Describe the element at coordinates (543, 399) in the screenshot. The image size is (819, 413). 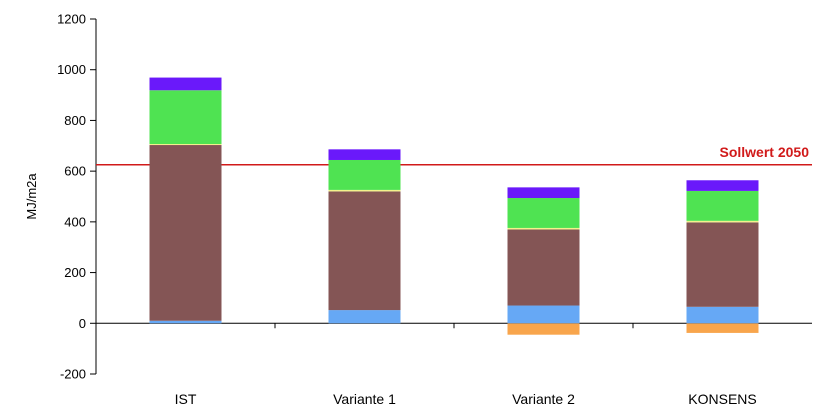
I see `x-category-label: Variante 2` at that location.